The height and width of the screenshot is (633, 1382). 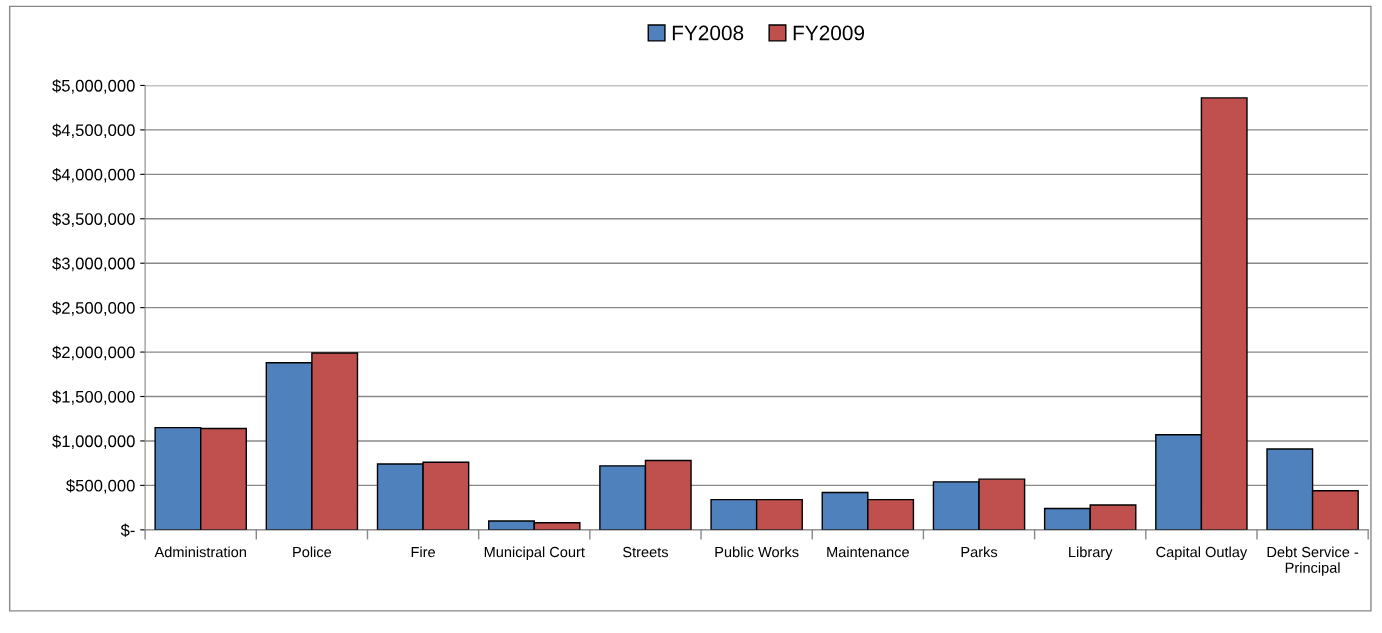 What do you see at coordinates (93, 264) in the screenshot?
I see `y-tick-label: $3,000,000` at bounding box center [93, 264].